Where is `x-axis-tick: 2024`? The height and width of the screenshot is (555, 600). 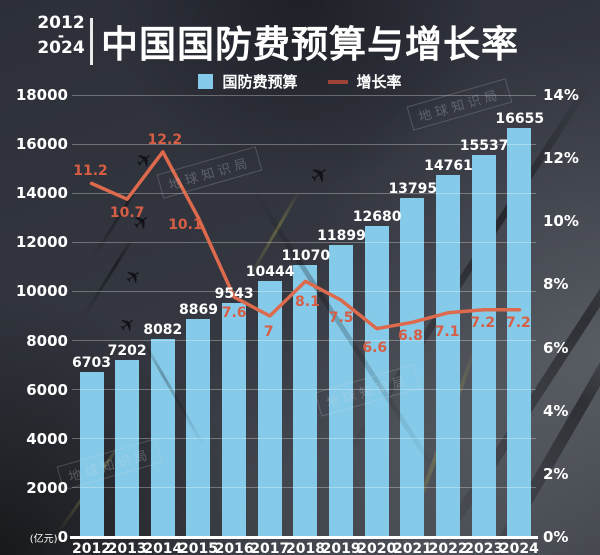 x-axis-tick: 2024 is located at coordinates (519, 548).